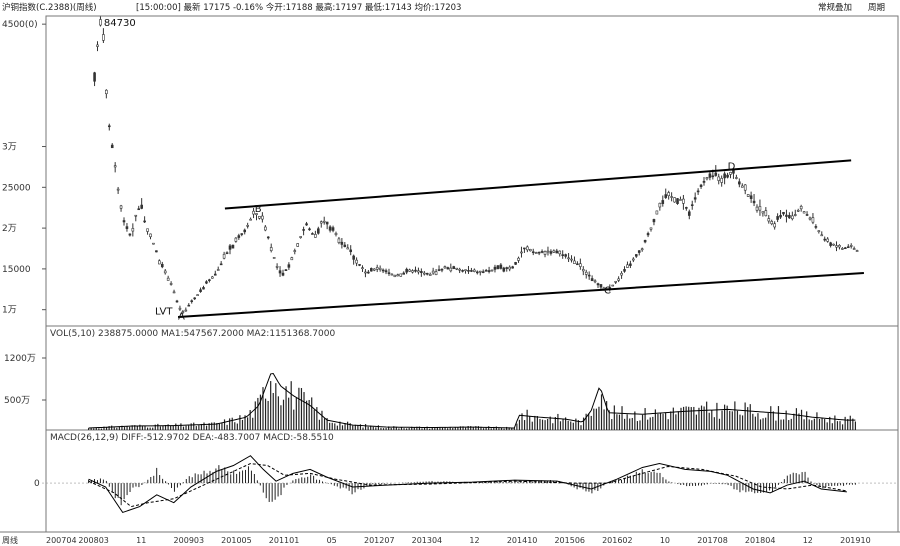 Image resolution: width=900 pixels, height=546 pixels. I want to click on trendline-lower, so click(520, 295).